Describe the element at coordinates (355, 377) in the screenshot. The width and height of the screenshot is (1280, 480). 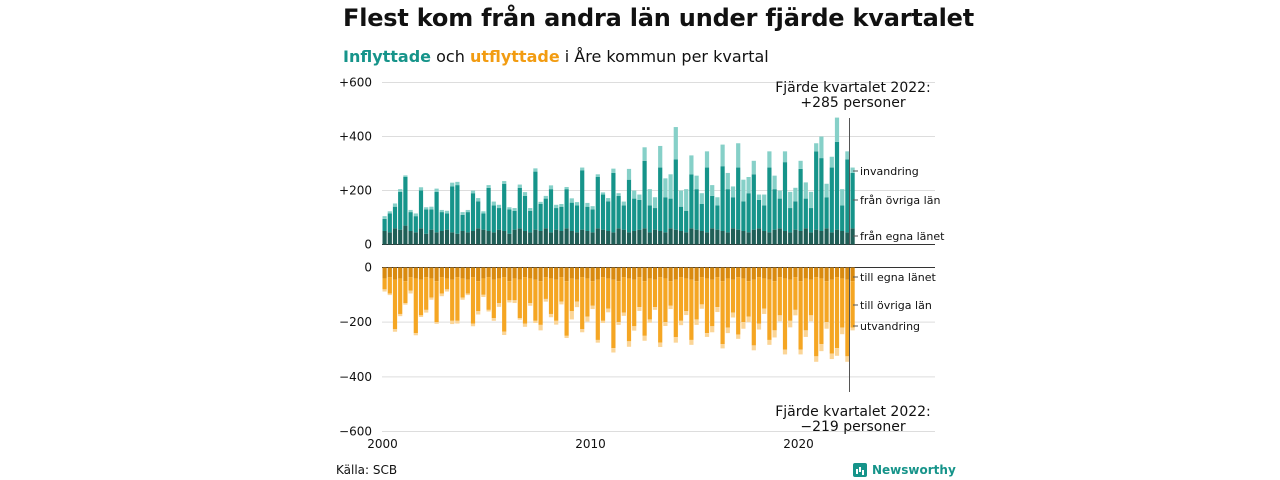
I see `y-tick-label-bottom: −400` at that location.